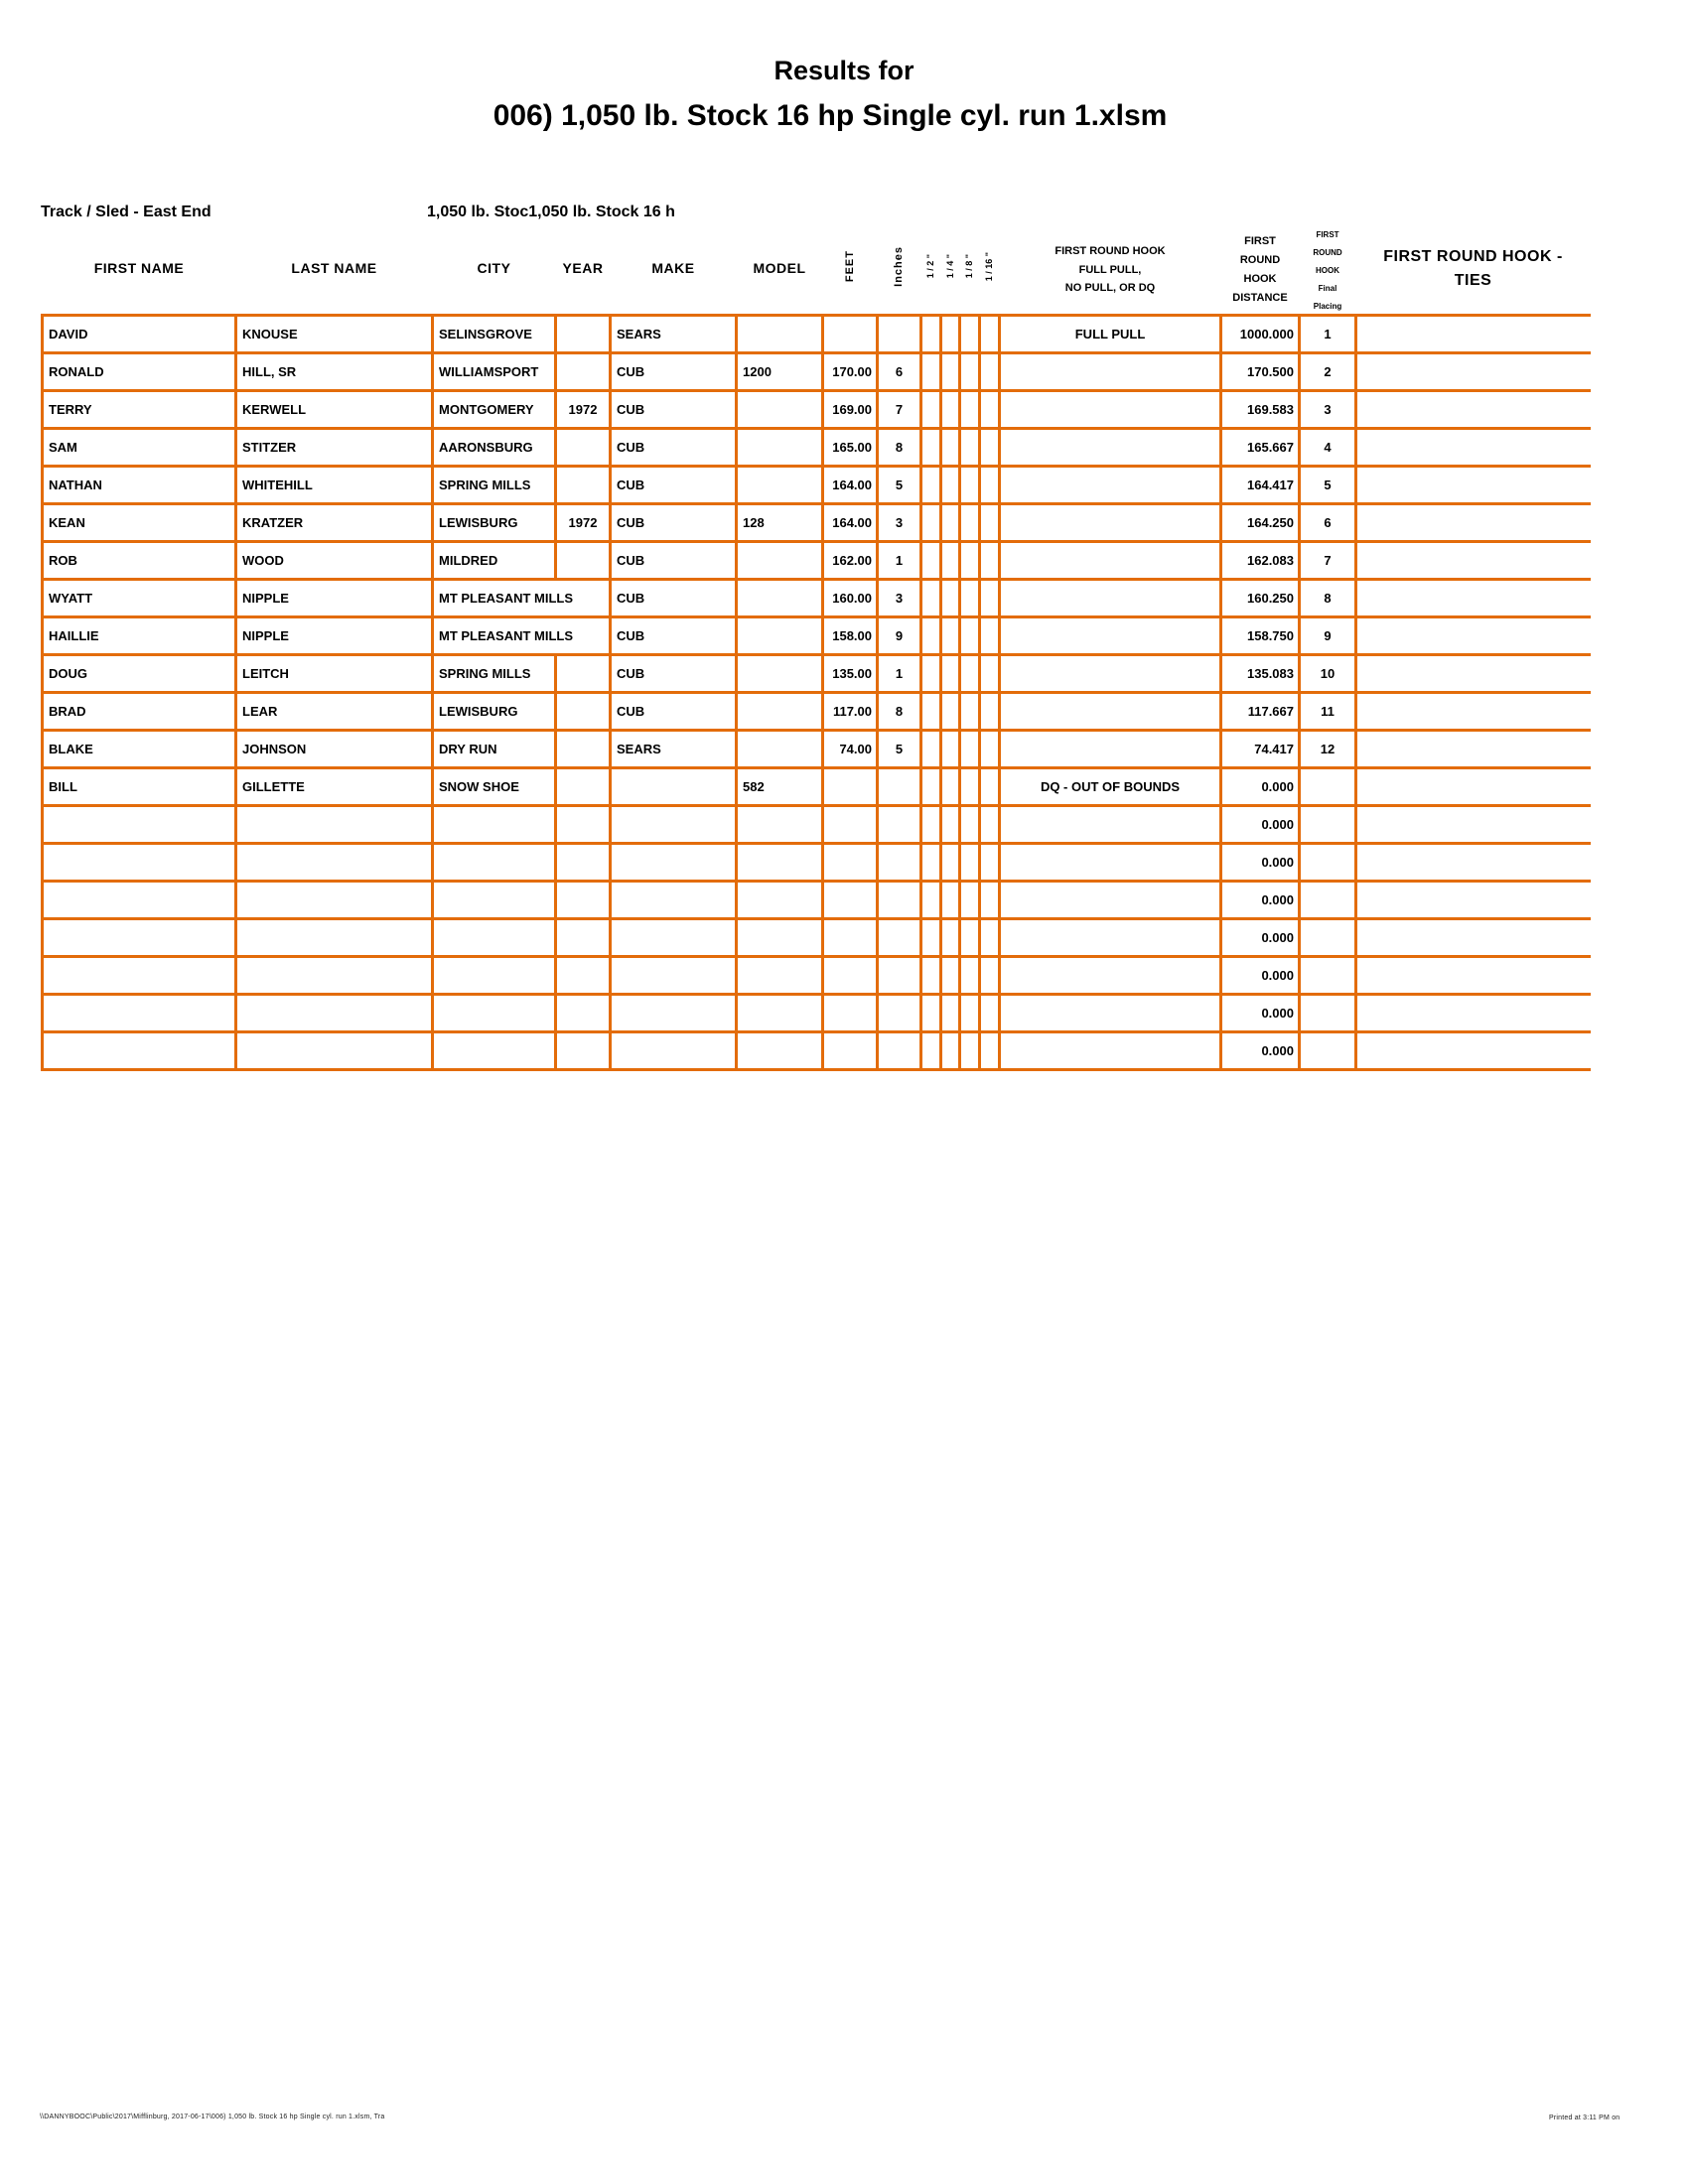 The width and height of the screenshot is (1688, 2184). Describe the element at coordinates (334, 598) in the screenshot. I see `cell-last: NIPPLE` at that location.